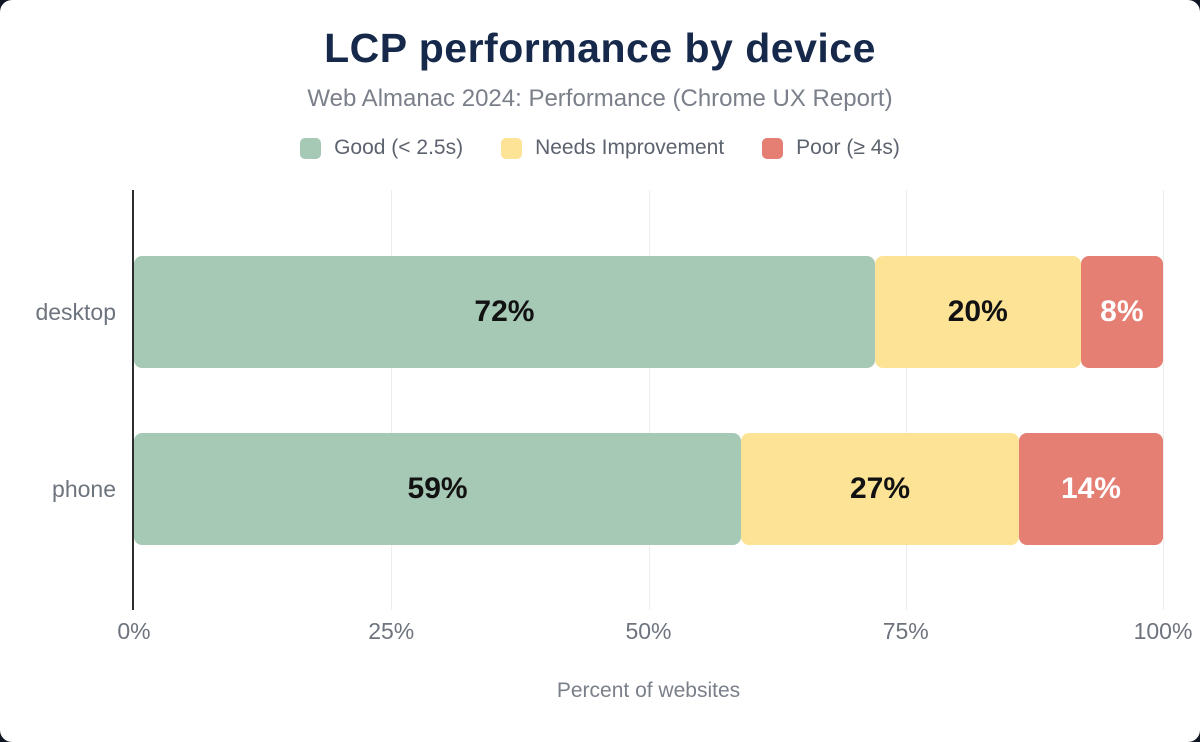 Image resolution: width=1200 pixels, height=742 pixels. Describe the element at coordinates (630, 147) in the screenshot. I see `legend-label: Needs Improvement` at that location.